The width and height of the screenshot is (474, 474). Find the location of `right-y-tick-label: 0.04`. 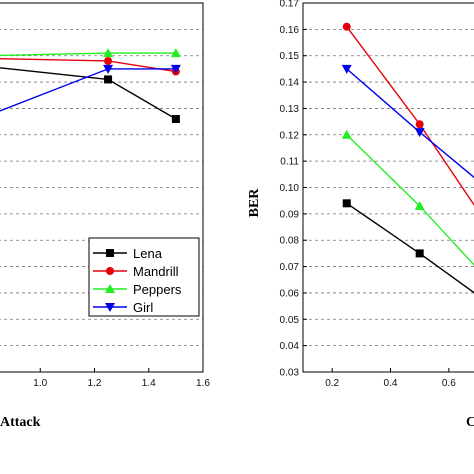

right-y-tick-label: 0.04 is located at coordinates (290, 346).